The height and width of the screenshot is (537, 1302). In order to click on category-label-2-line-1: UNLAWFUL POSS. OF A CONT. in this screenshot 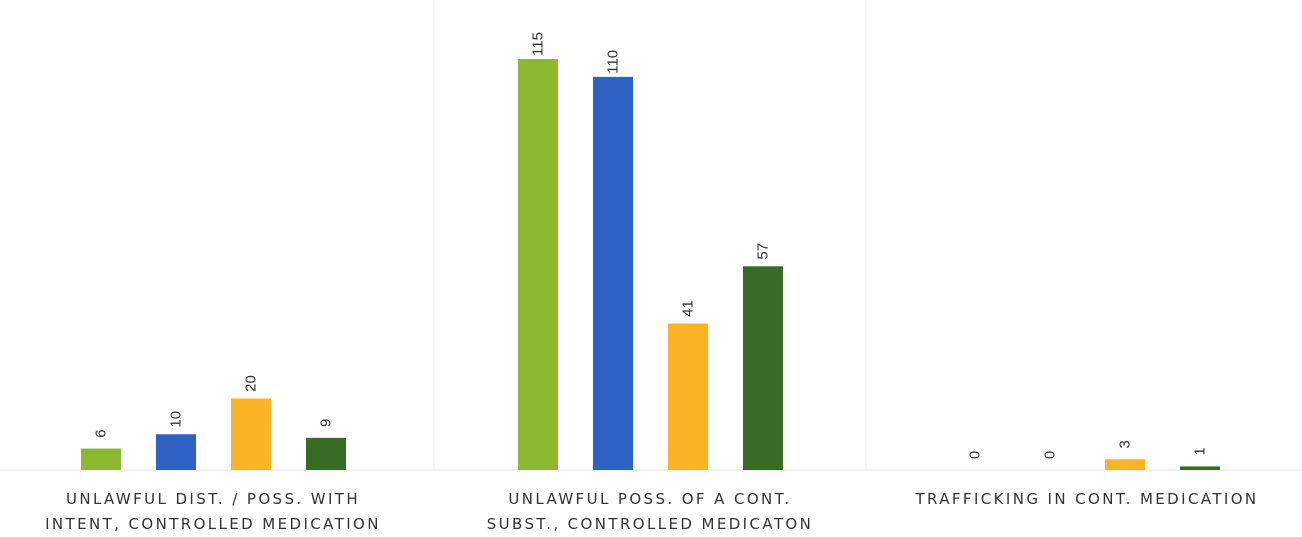, I will do `click(649, 499)`.